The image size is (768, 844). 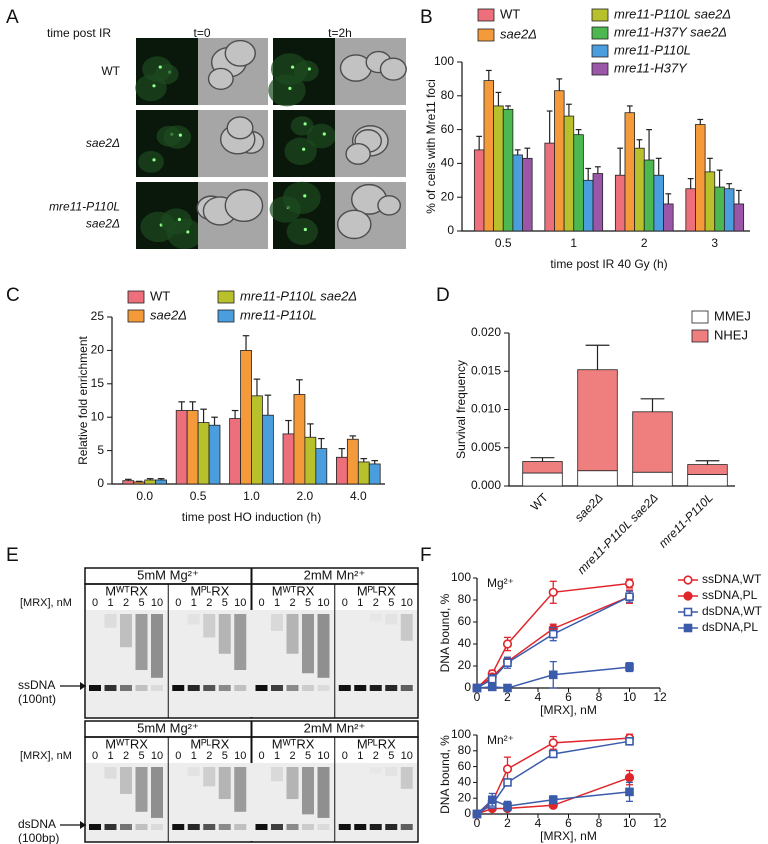 I want to click on x-tick-label: 2, so click(x=507, y=823).